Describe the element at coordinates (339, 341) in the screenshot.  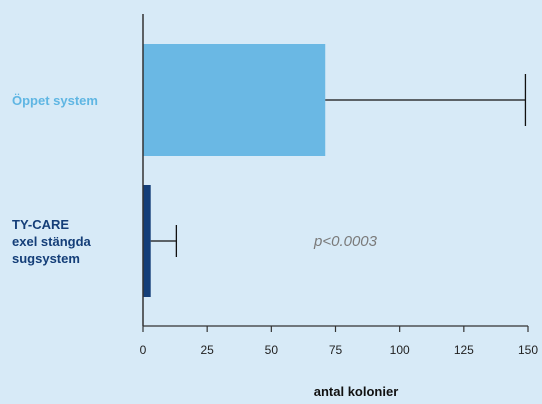
I see `x-ticks-layer: 0 25 50 75 100 125 150` at that location.